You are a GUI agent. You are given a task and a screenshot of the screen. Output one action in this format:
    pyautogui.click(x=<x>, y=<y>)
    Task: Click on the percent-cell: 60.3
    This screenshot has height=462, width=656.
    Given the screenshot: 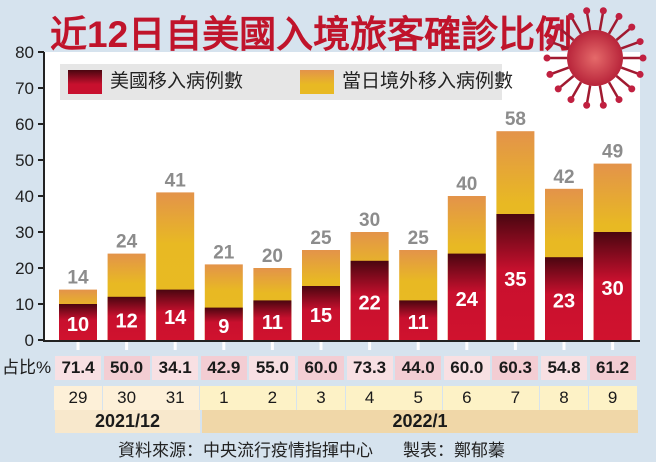 What is the action you would take?
    pyautogui.click(x=515, y=368)
    